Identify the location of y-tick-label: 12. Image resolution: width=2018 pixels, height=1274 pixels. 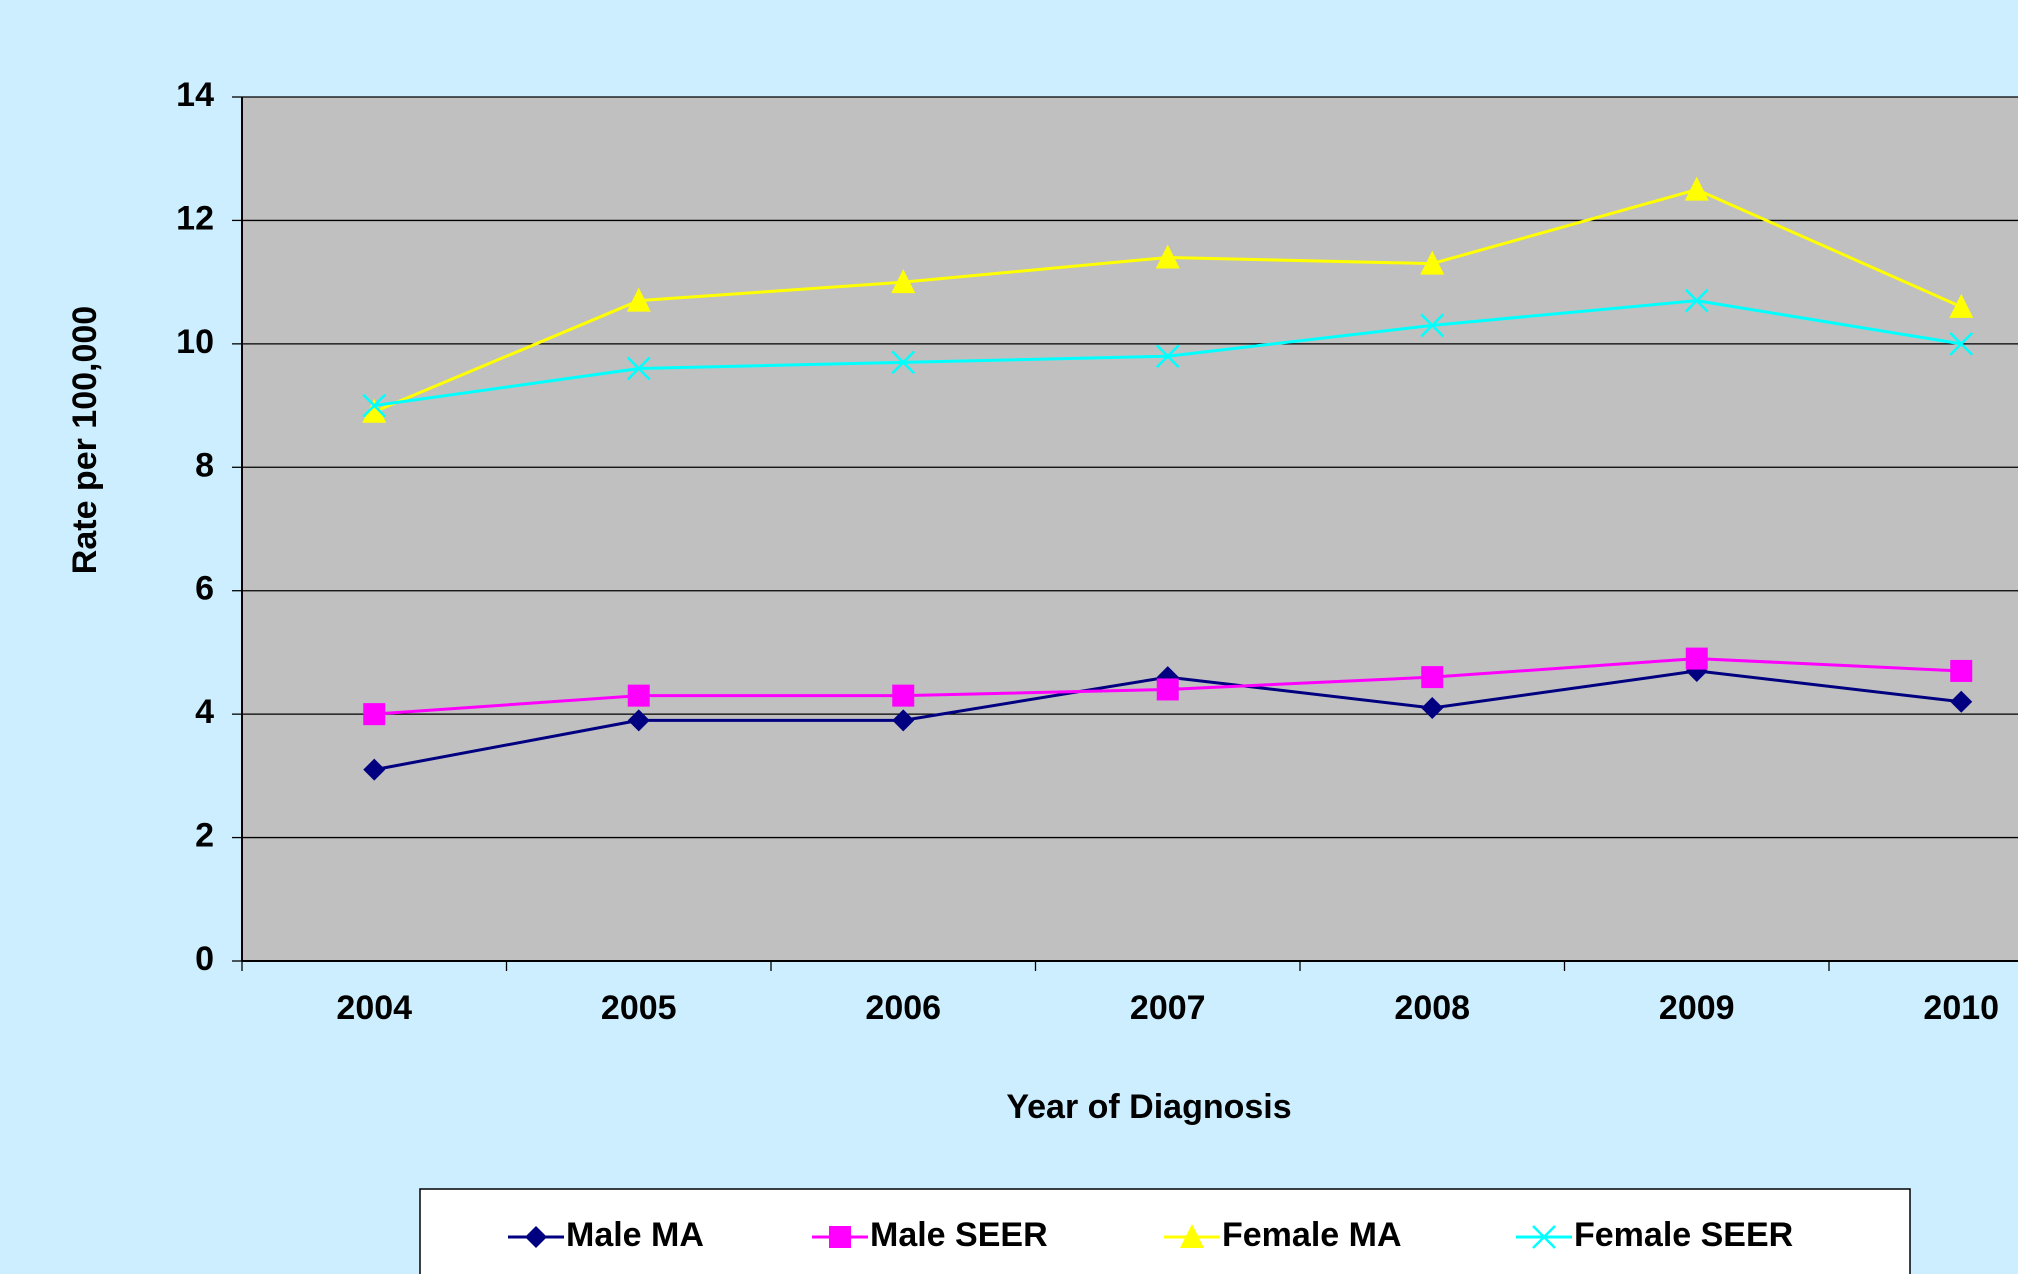
(195, 218).